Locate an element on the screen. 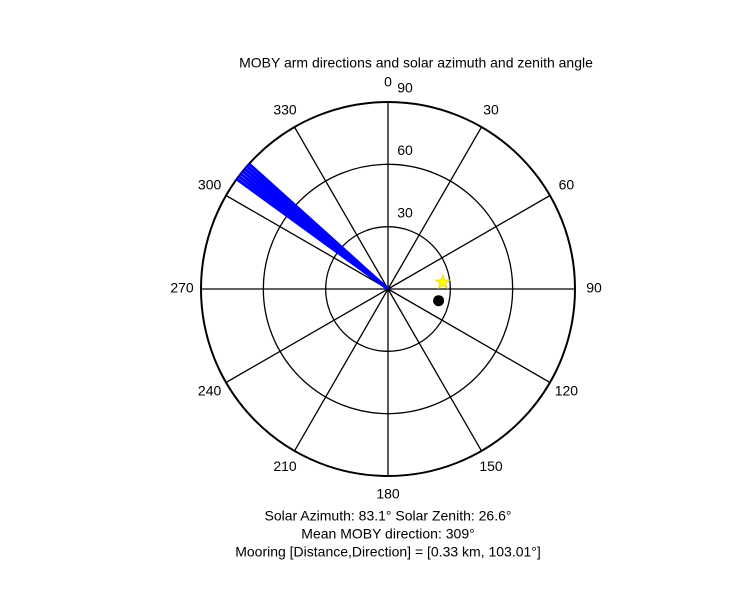  r-tick-label: 90 is located at coordinates (405, 88).